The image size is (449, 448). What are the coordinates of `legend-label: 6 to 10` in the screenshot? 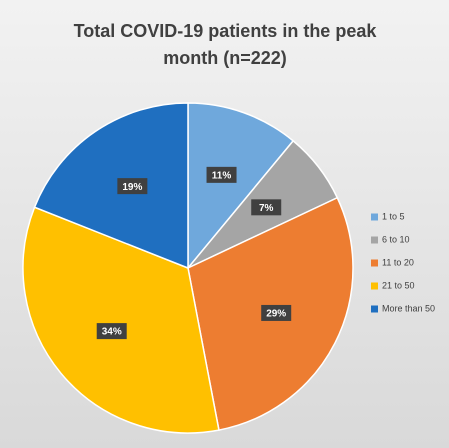 It's located at (396, 239).